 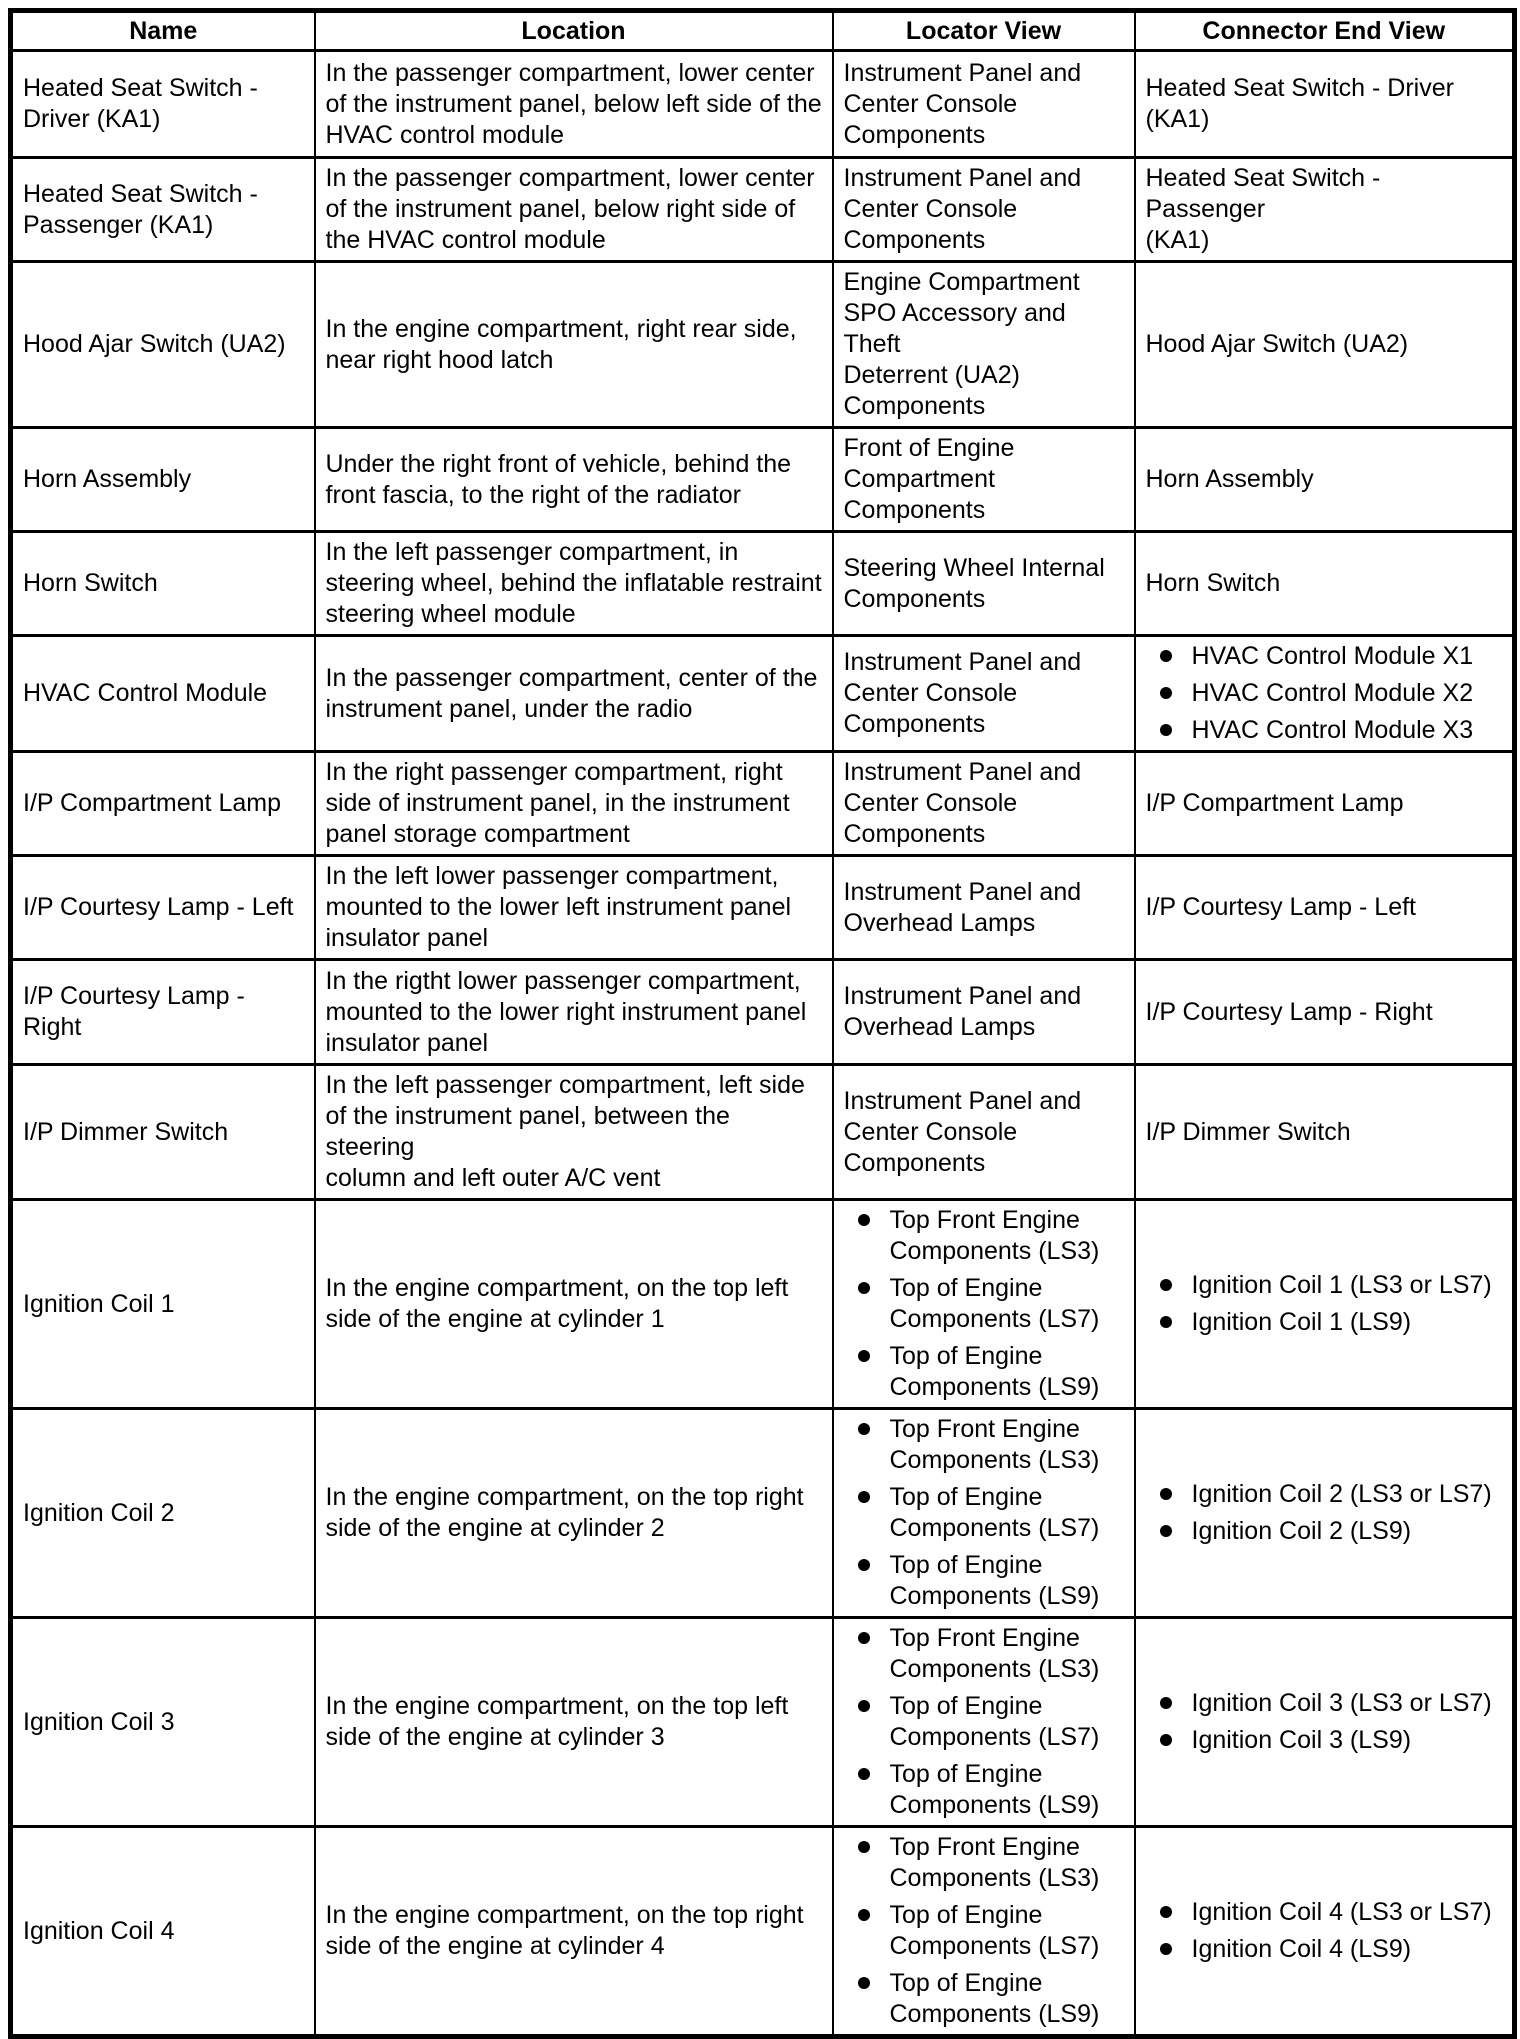 What do you see at coordinates (1341, 1285) in the screenshot?
I see `bullet-text: Ignition Coil 1 (LS3 or LS7)` at bounding box center [1341, 1285].